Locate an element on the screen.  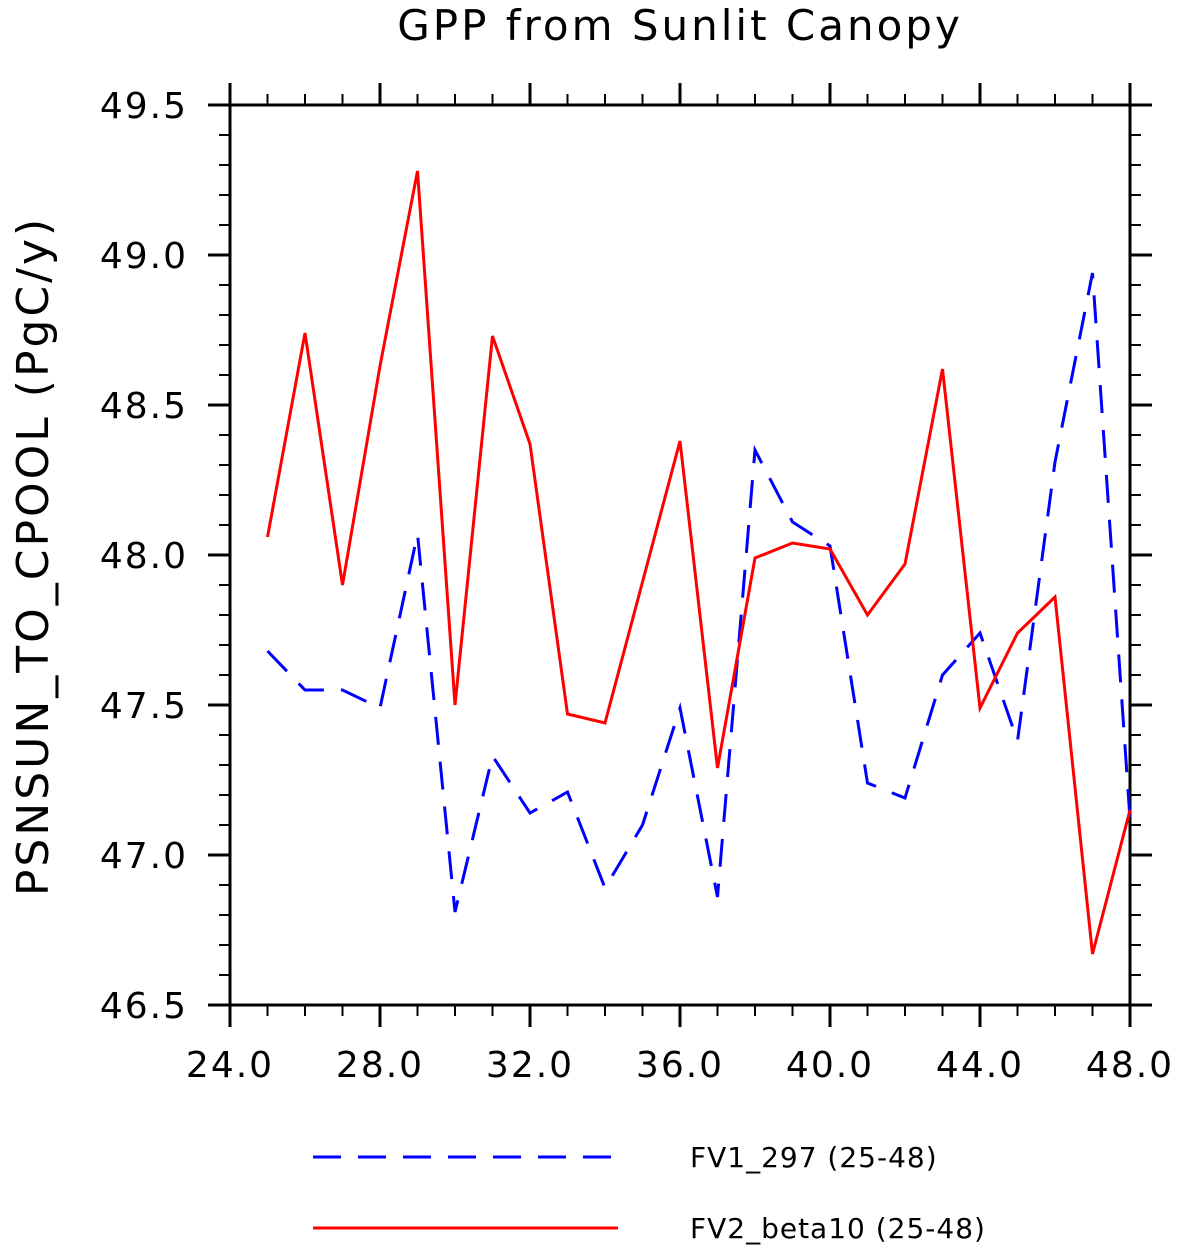
x-tick-label: 36.0 is located at coordinates (680, 1065).